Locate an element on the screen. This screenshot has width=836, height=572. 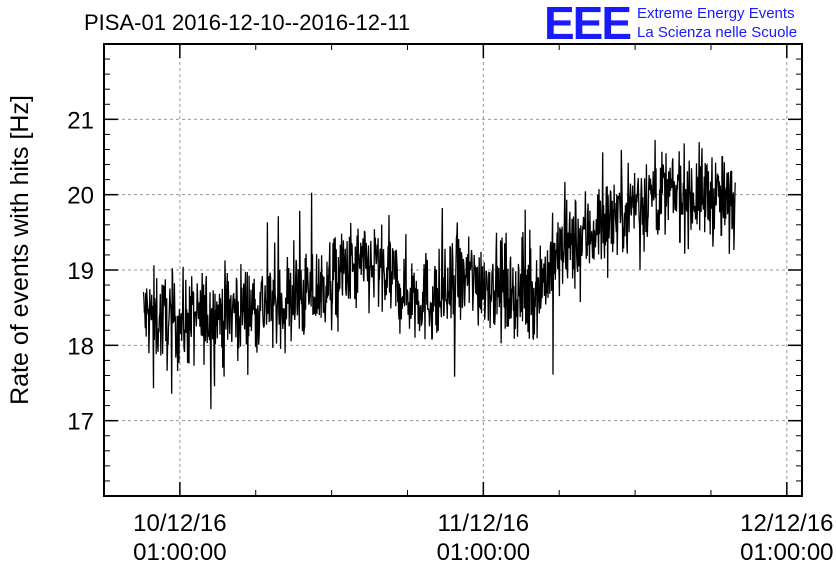
x-tick-label-date: 10/12/16 is located at coordinates (179, 523).